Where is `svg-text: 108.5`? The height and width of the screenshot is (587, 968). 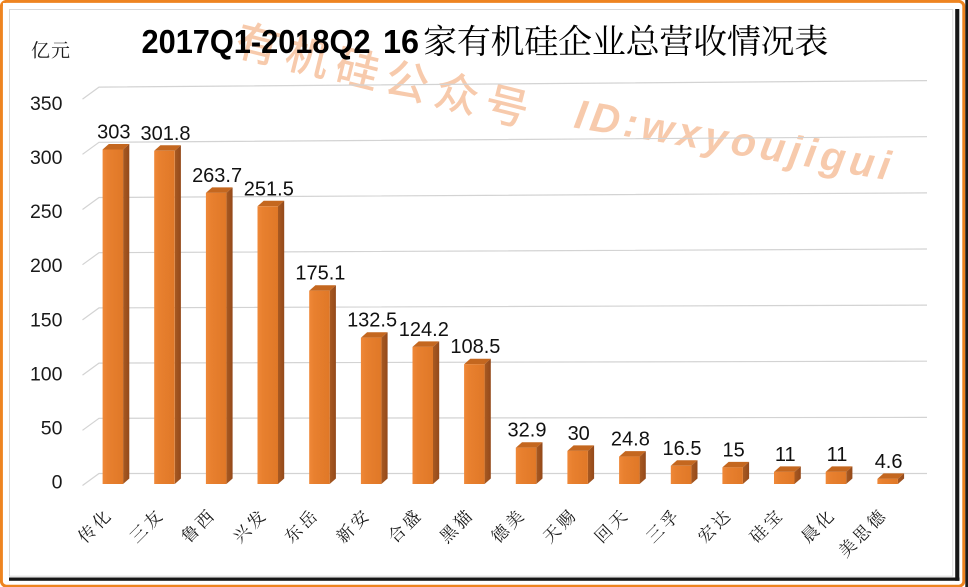
svg-text: 108.5 is located at coordinates (475, 347).